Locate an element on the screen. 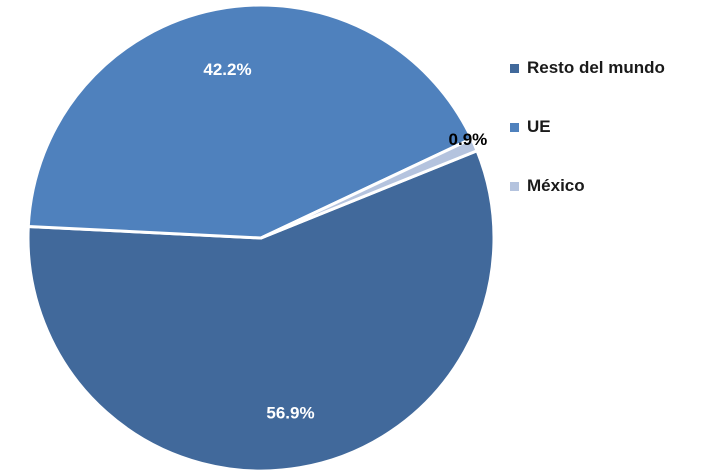 The image size is (712, 471). chart-legend: Resto del mundo UE México is located at coordinates (587, 146).